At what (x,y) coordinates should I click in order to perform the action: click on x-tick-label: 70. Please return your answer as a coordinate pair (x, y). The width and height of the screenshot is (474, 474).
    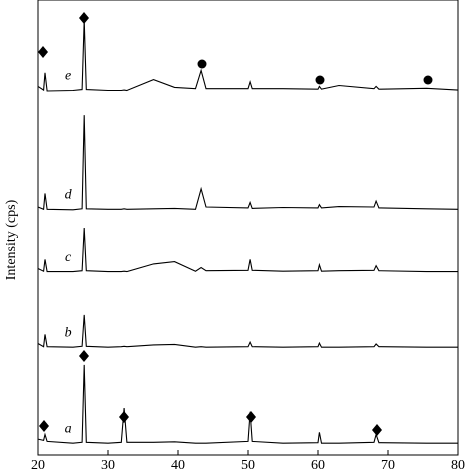
    Looking at the image, I should click on (388, 465).